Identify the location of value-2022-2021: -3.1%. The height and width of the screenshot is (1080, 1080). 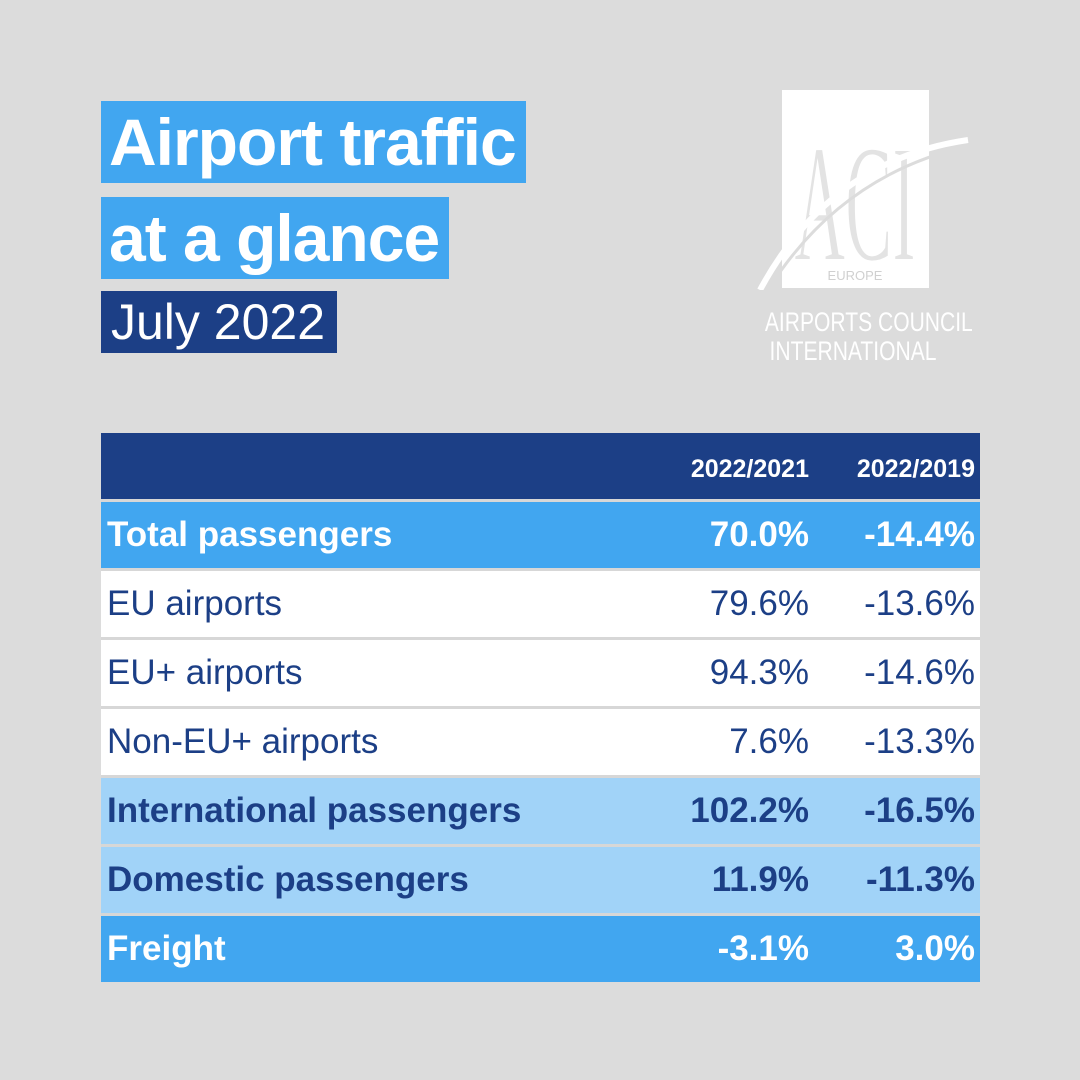
(763, 948).